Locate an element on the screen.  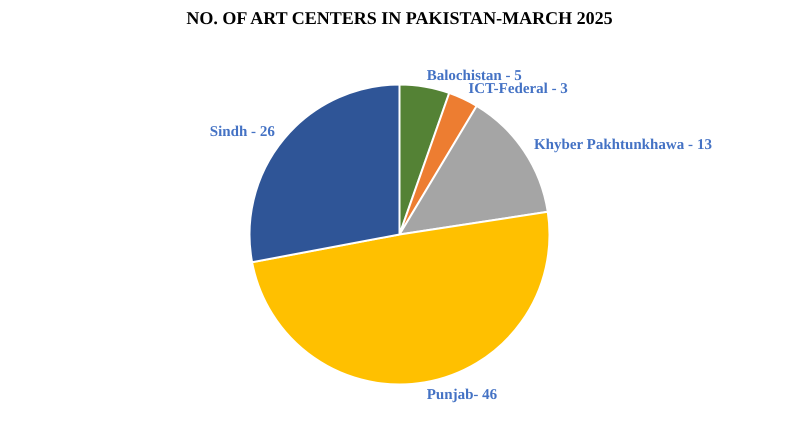
data-label: 46 is located at coordinates (490, 395).